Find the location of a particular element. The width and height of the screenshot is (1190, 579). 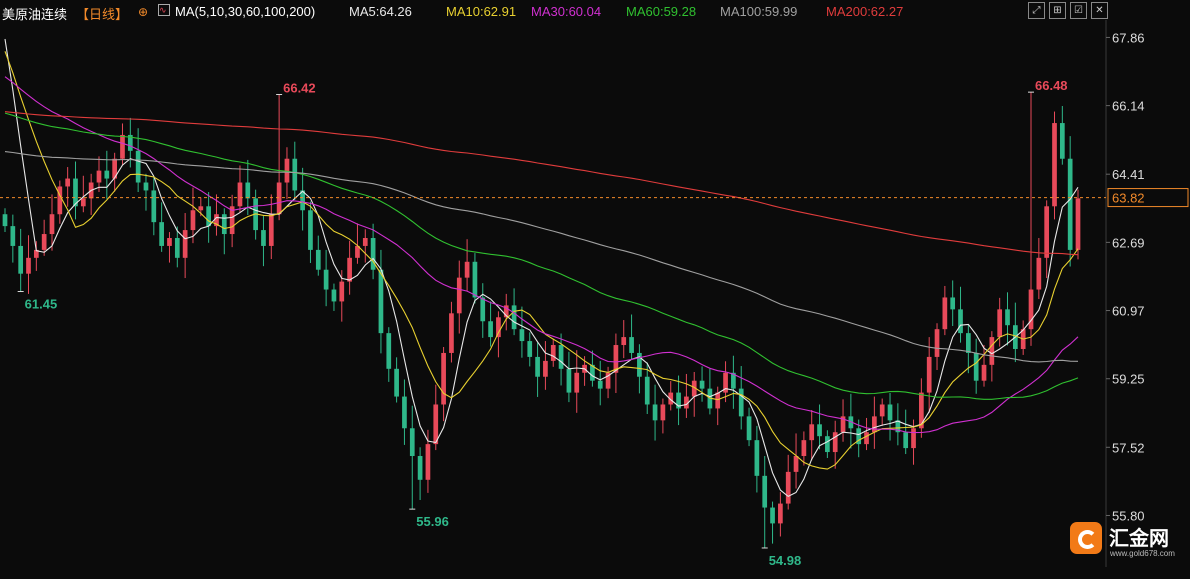

ma-settings-label: MA(5,10,30,60,100,200) is located at coordinates (245, 11).